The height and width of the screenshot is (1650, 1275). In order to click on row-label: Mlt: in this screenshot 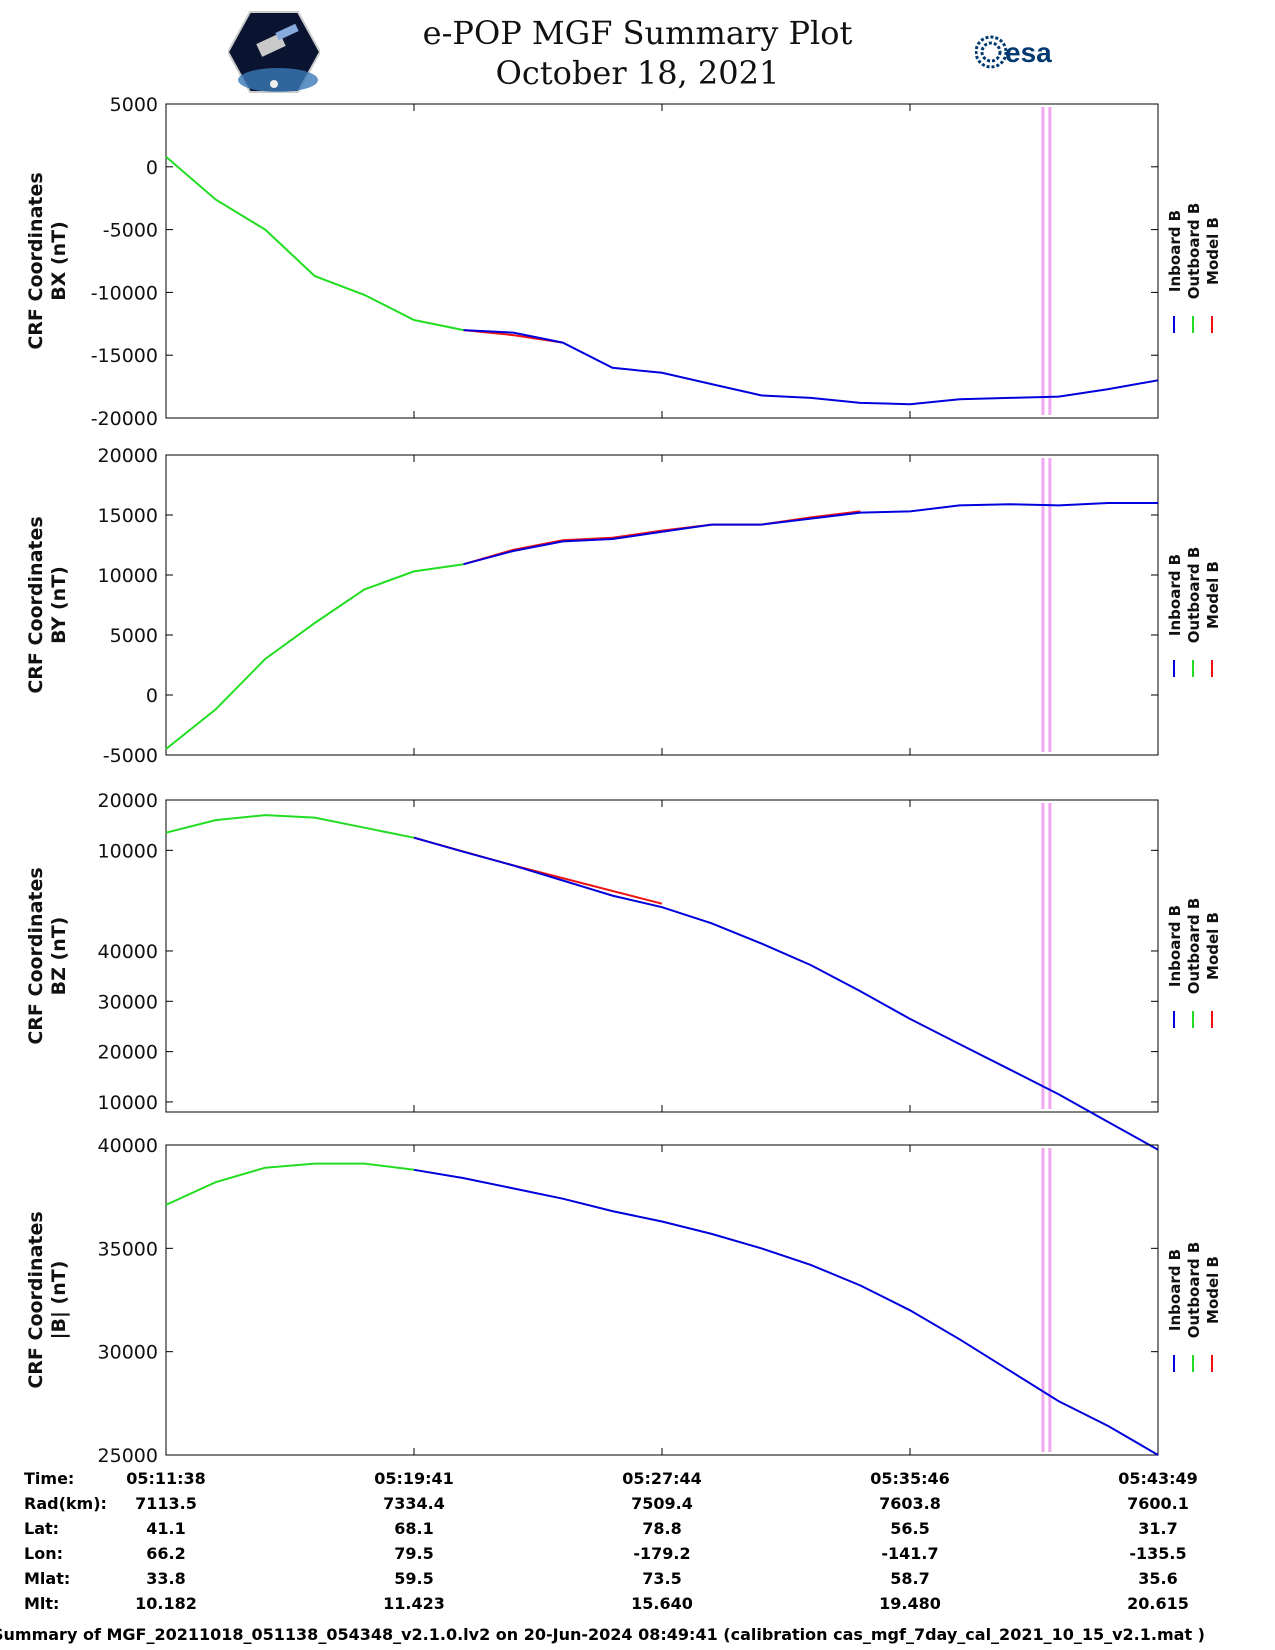, I will do `click(42, 1603)`.